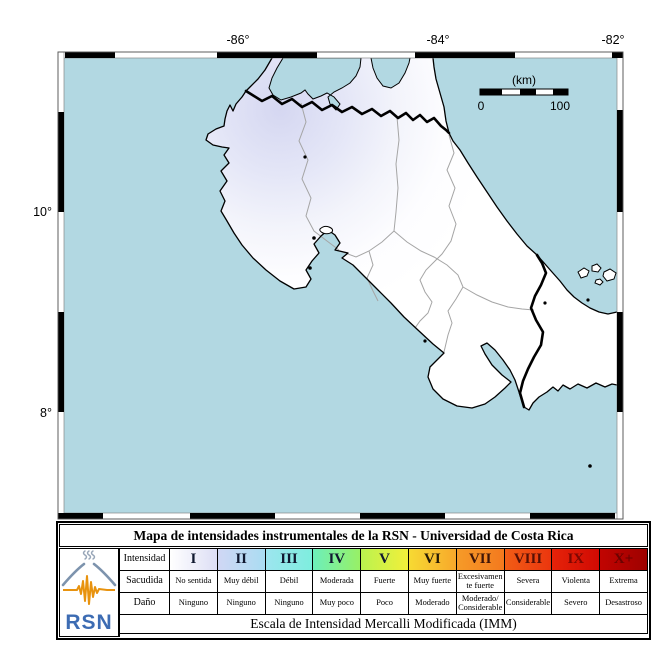  Describe the element at coordinates (624, 560) in the screenshot. I see `intensity-cell-X+: X+` at that location.